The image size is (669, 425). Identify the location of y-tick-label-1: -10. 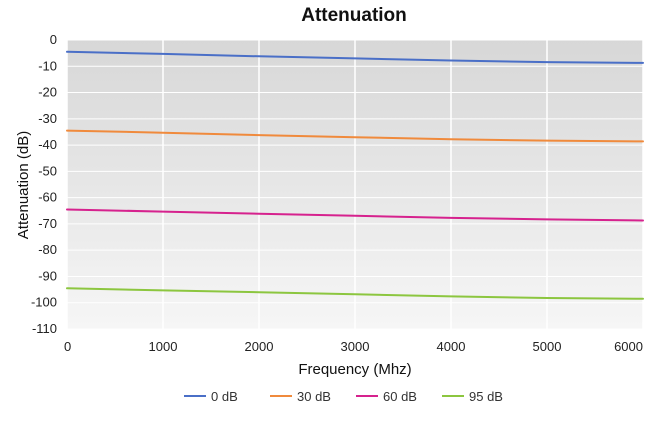
(47, 65).